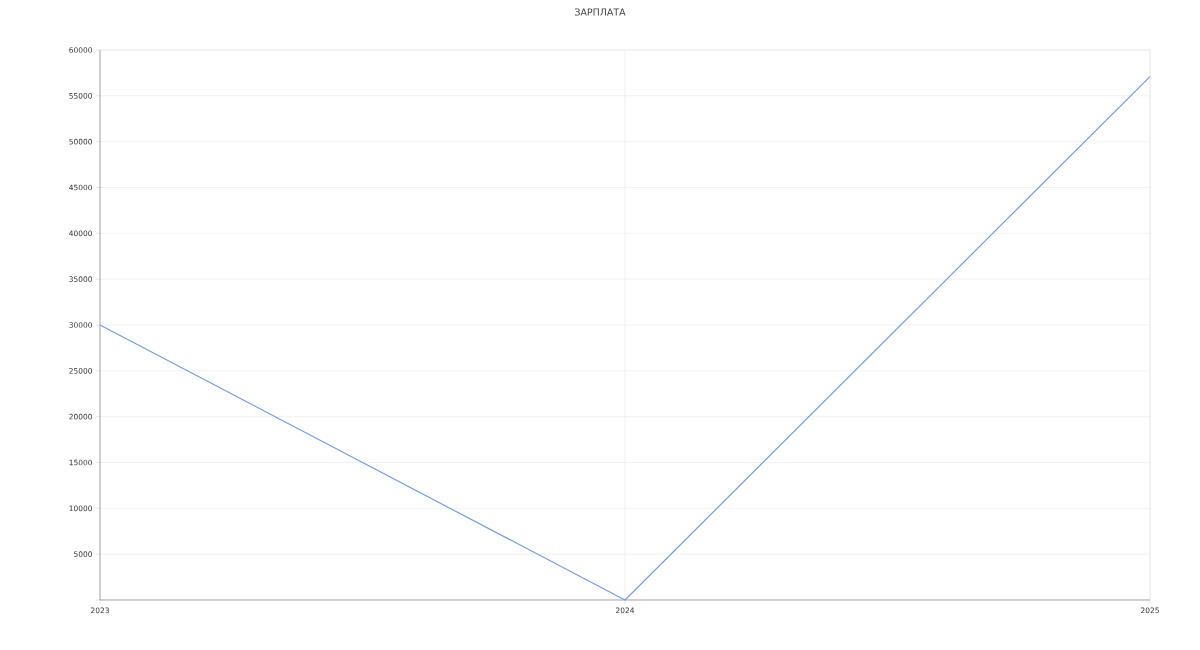 The image size is (1200, 650). What do you see at coordinates (600, 12) in the screenshot?
I see `chart-title: ЗАРПЛАТА` at bounding box center [600, 12].